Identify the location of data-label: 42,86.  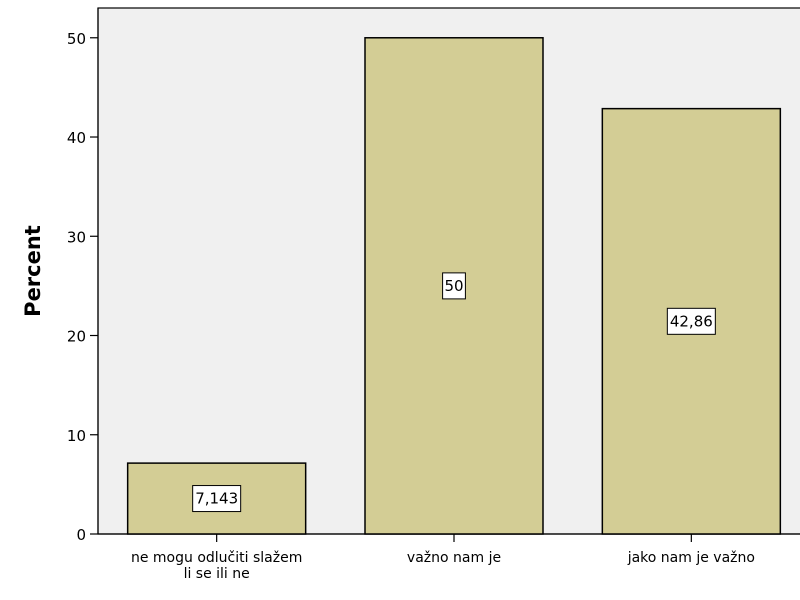
(691, 321).